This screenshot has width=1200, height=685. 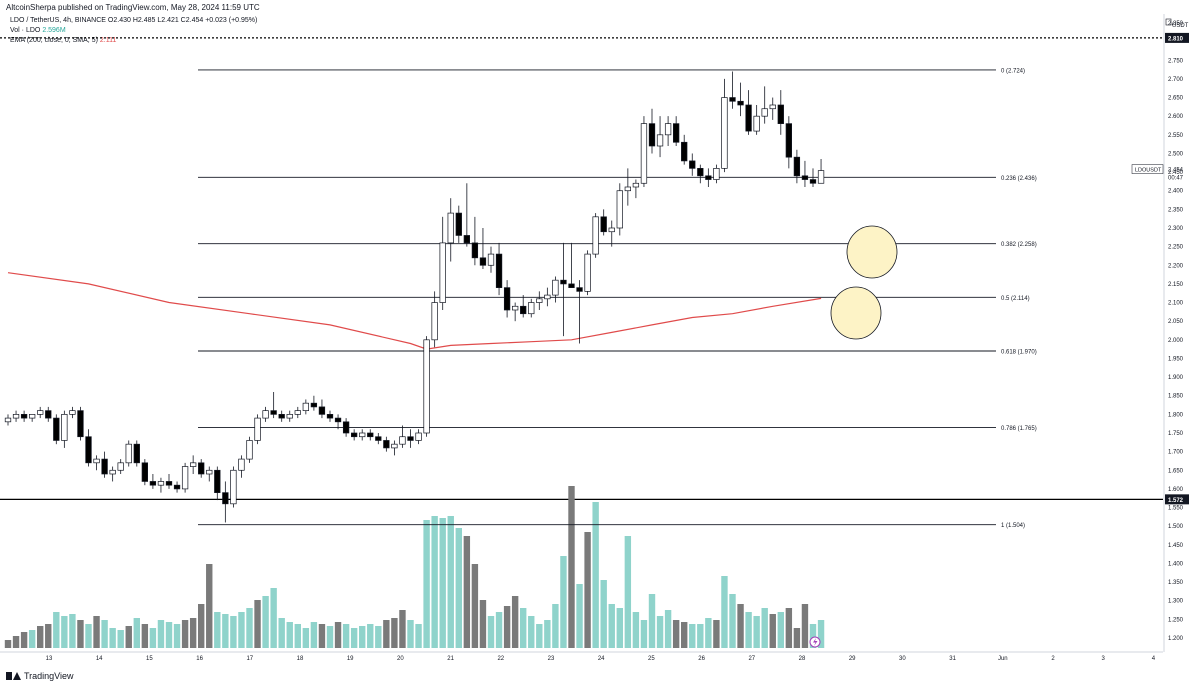 I want to click on time-tick: 3, so click(x=1104, y=659).